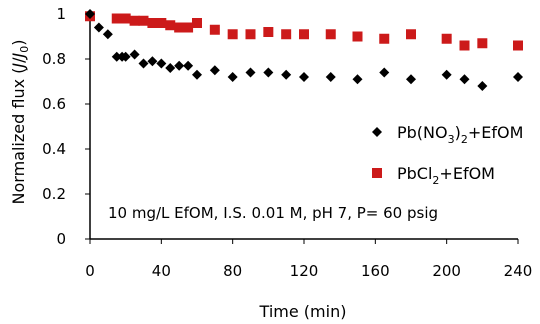  I want to click on y-tick-label: 0.6, so click(54, 104).